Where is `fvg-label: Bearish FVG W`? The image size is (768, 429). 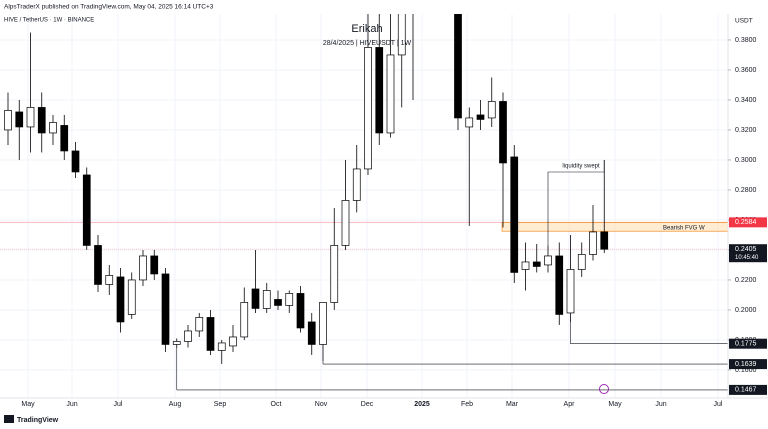
fvg-label: Bearish FVG W is located at coordinates (684, 228).